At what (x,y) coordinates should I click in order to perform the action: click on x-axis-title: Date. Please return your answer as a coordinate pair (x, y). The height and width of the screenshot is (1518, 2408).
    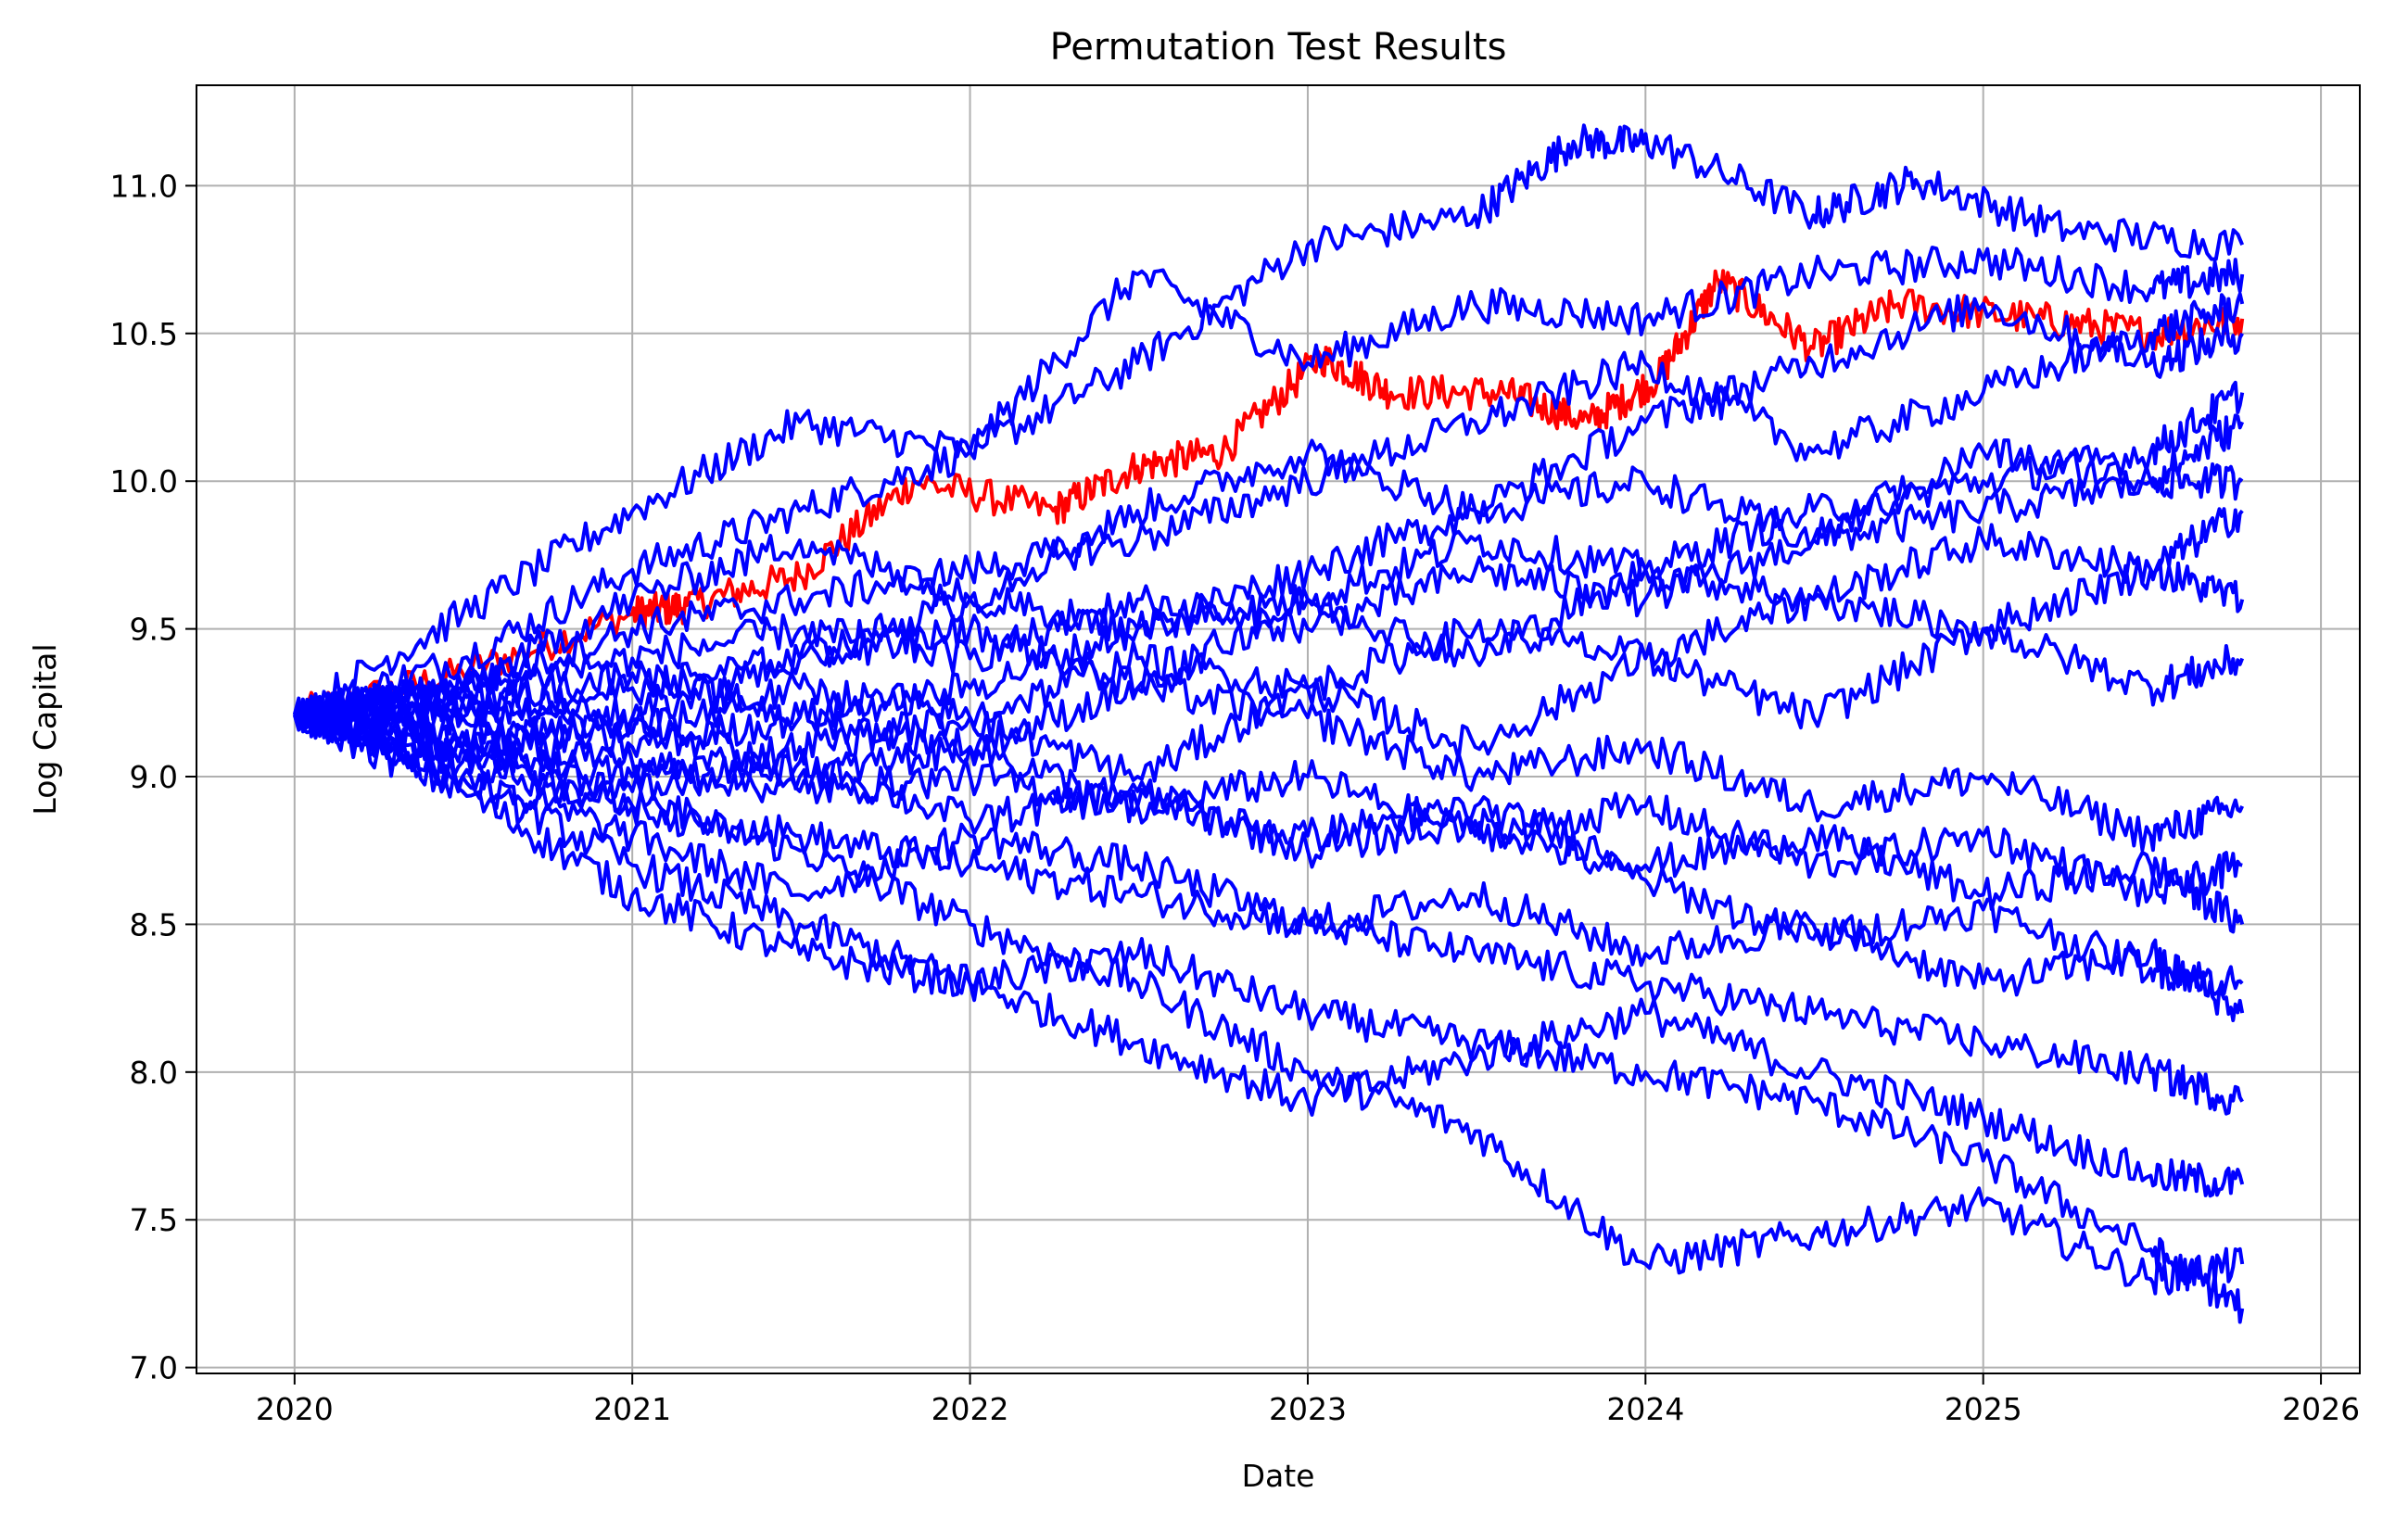
    Looking at the image, I should click on (1278, 1476).